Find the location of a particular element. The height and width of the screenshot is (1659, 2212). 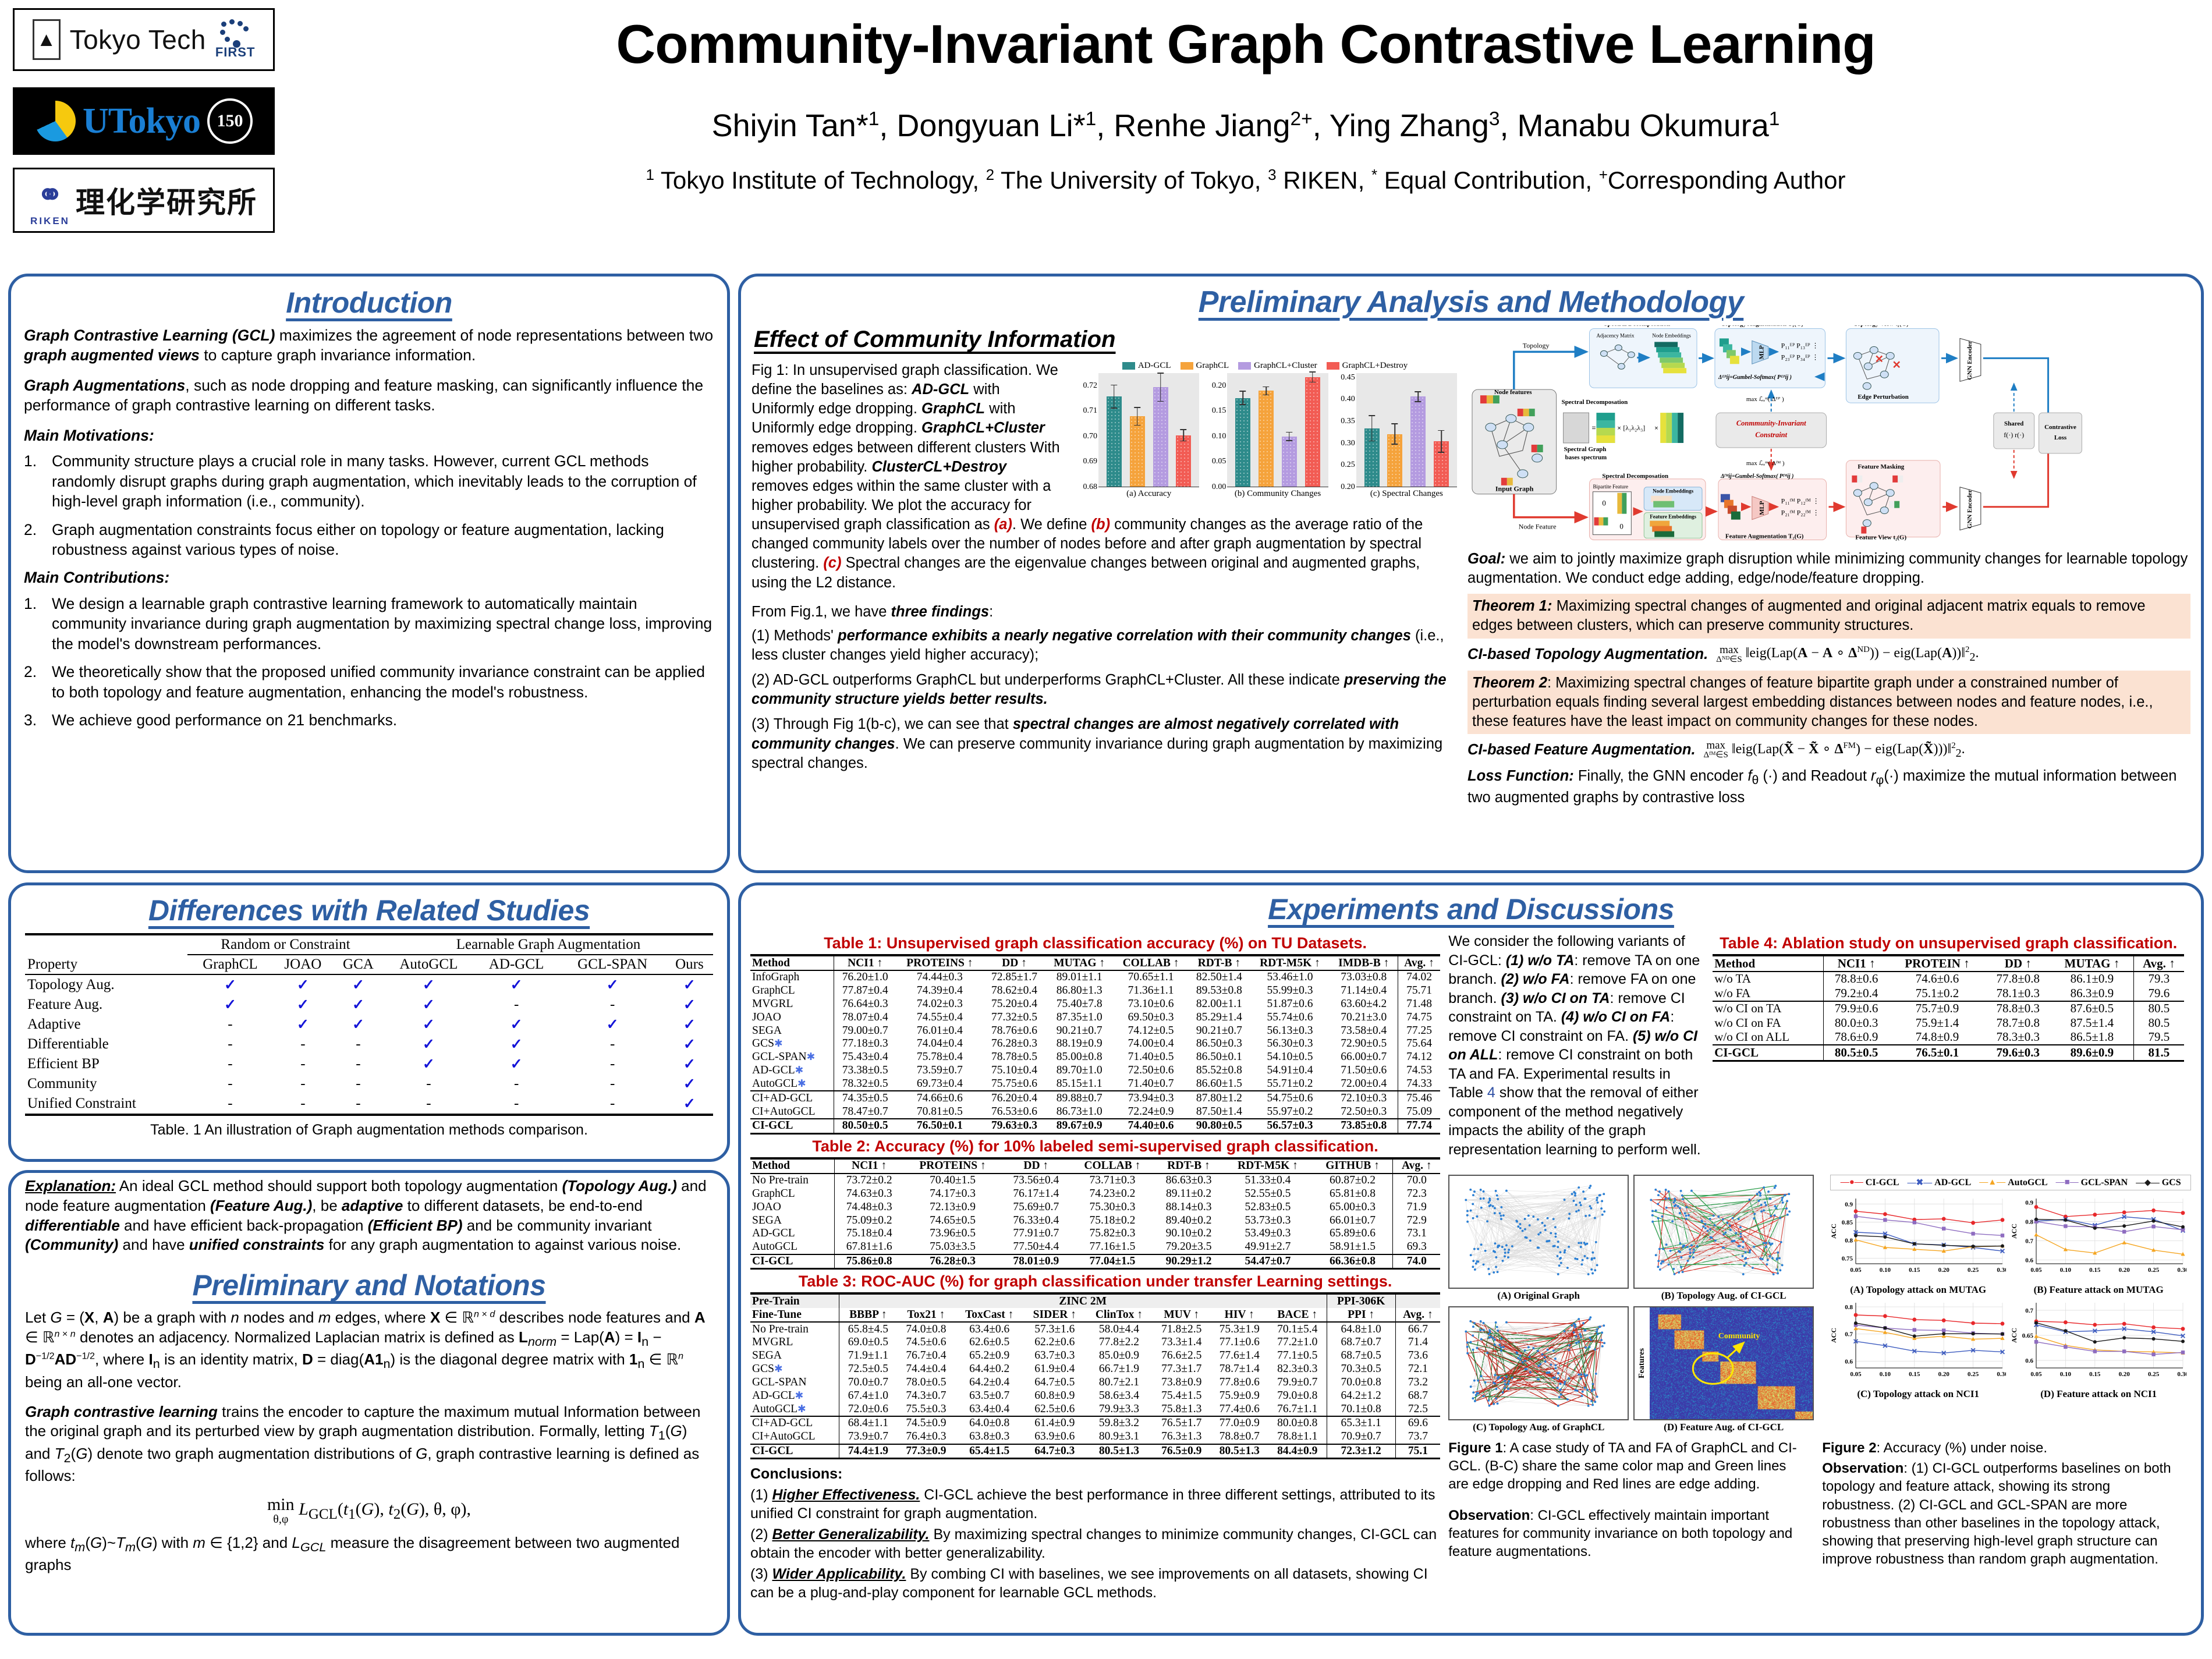

cell-value: 74.0 is located at coordinates (1417, 1262).